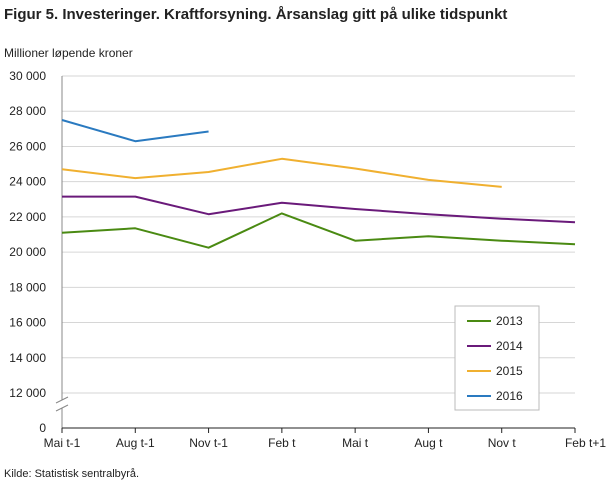 Image resolution: width=609 pixels, height=488 pixels. What do you see at coordinates (208, 443) in the screenshot?
I see `x-tick-label: Nov t-1` at bounding box center [208, 443].